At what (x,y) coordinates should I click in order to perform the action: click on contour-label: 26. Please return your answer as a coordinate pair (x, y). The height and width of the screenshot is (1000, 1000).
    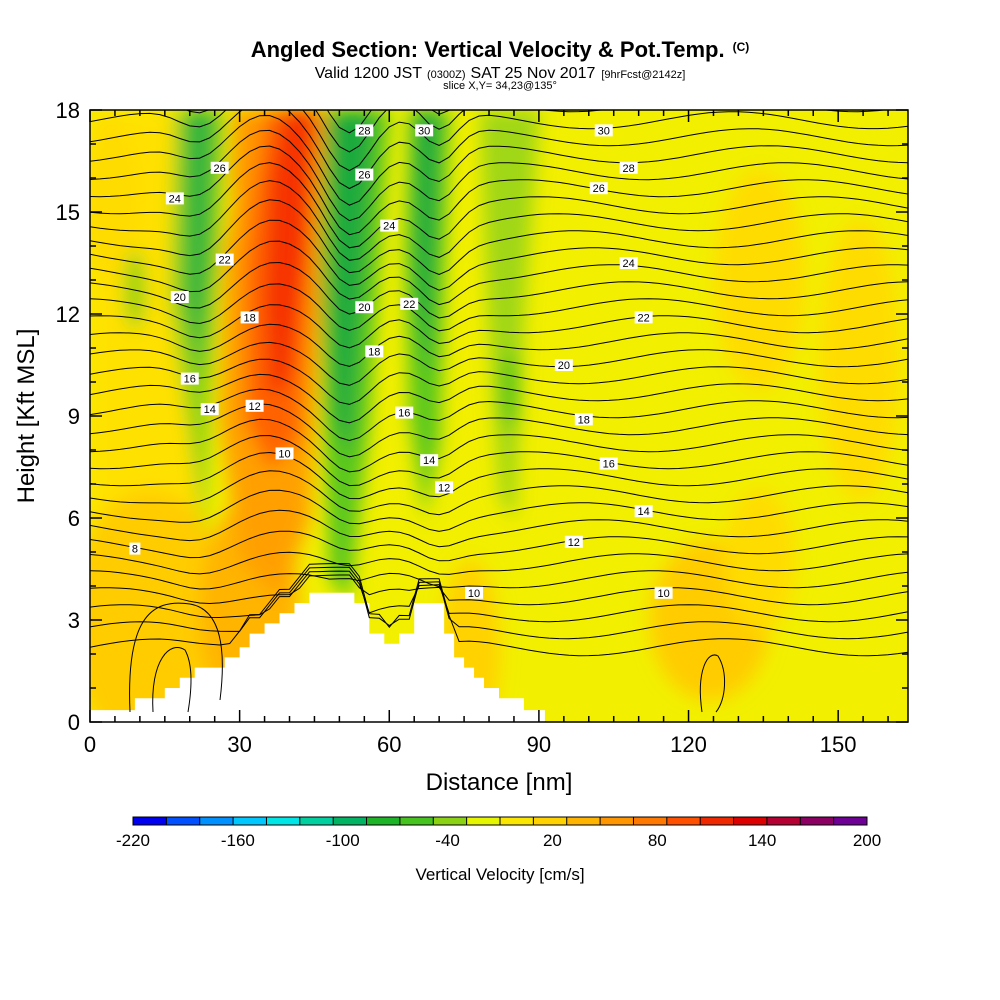
    Looking at the image, I should click on (220, 169).